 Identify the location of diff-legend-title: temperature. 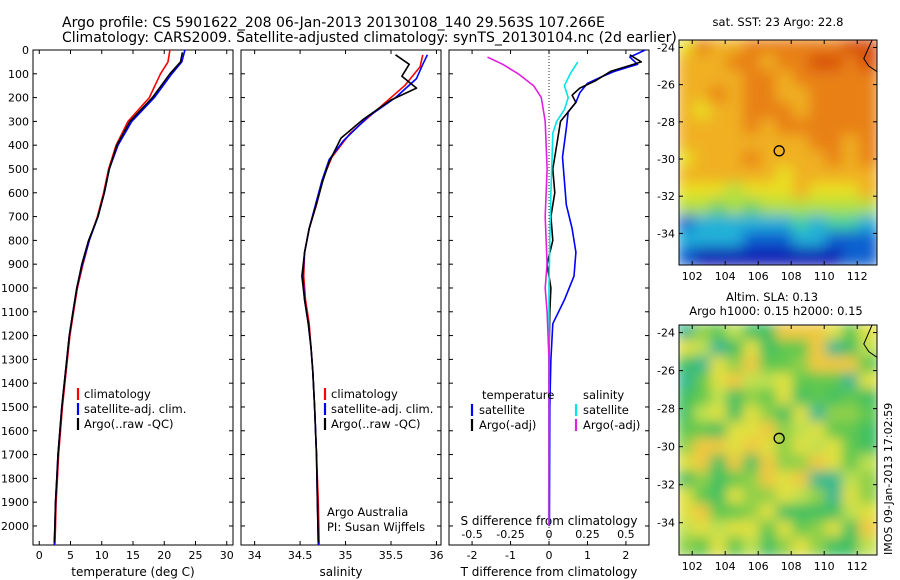
(518, 395).